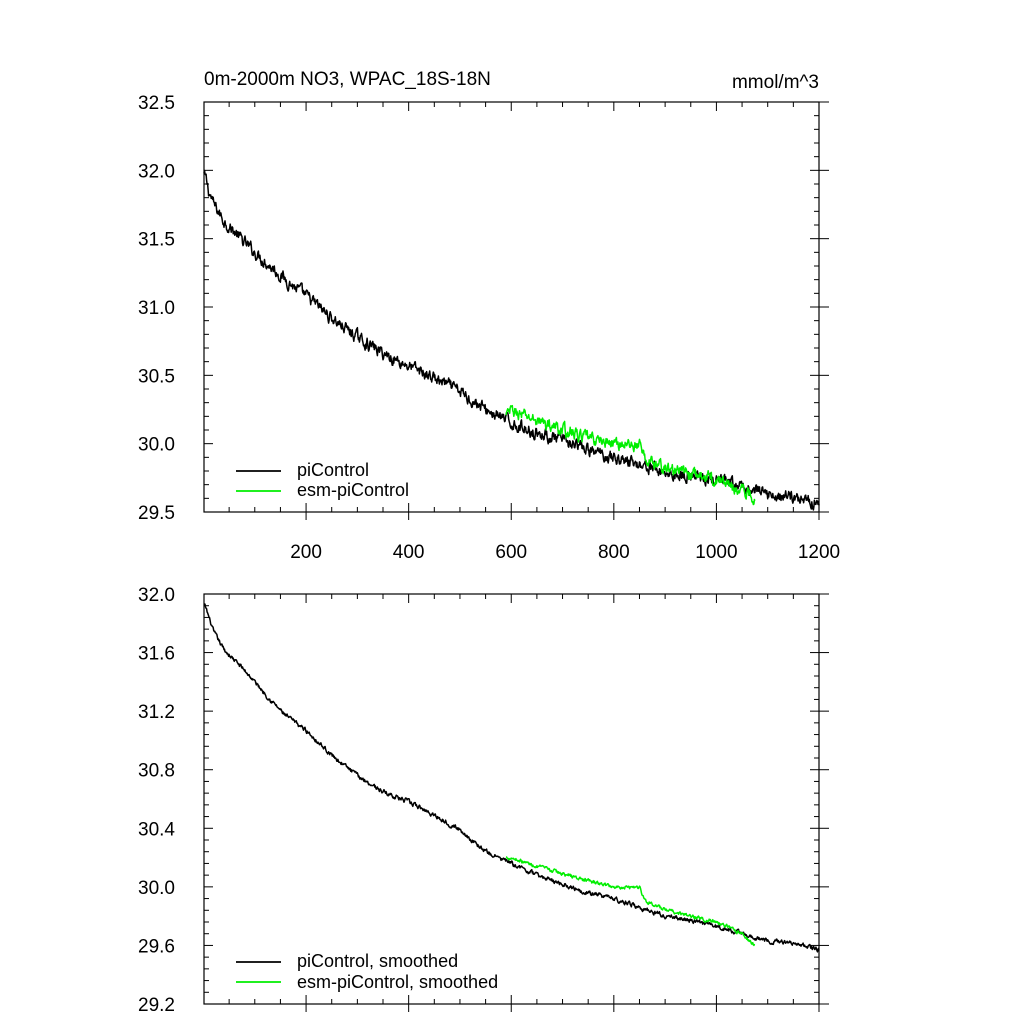  I want to click on legend-label-esm-picontrol: esm-piControl, so click(353, 490).